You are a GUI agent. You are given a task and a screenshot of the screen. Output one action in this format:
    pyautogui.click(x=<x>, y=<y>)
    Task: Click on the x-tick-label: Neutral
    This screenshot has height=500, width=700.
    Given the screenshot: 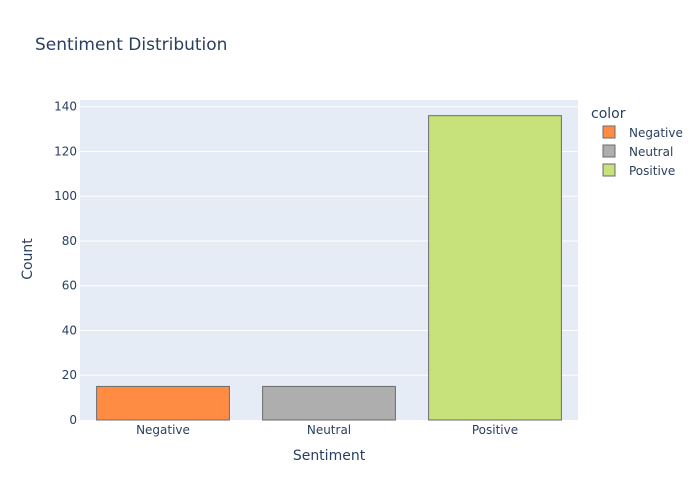 What is the action you would take?
    pyautogui.click(x=329, y=430)
    